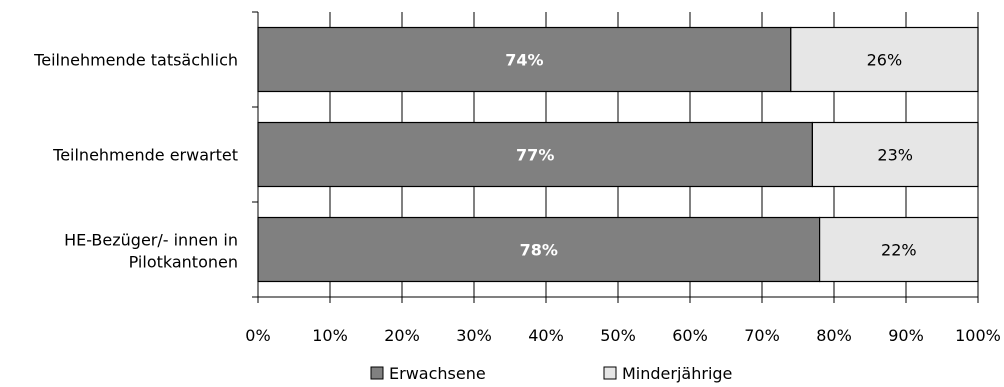 This screenshot has height=387, width=1004. Describe the element at coordinates (690, 335) in the screenshot. I see `x-tick-label: 60%` at that location.